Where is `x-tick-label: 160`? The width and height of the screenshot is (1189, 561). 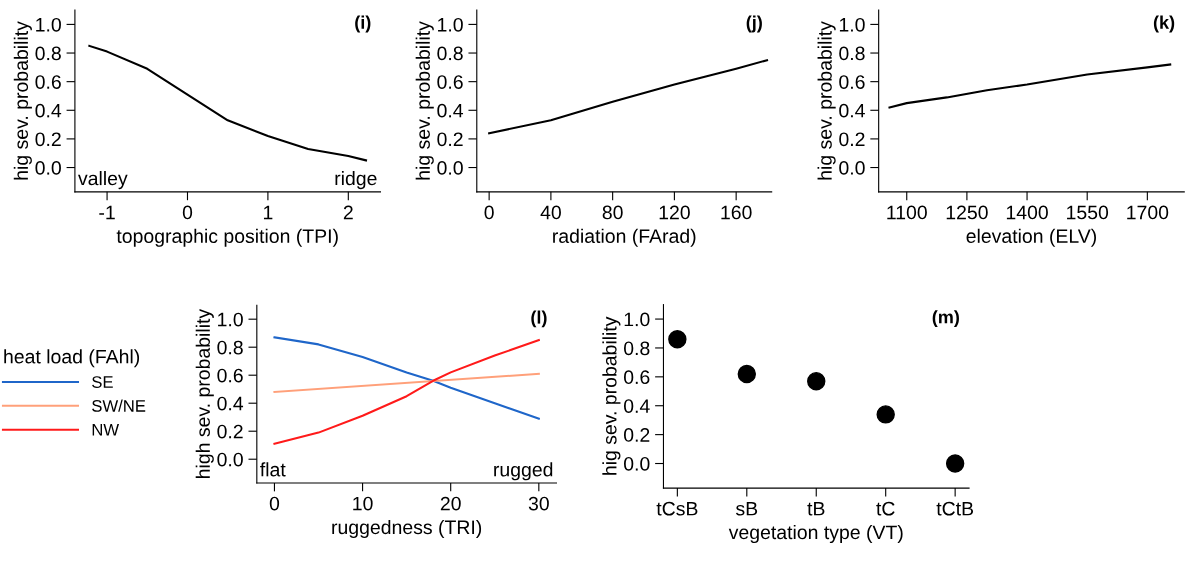 x-tick-label: 160 is located at coordinates (736, 212).